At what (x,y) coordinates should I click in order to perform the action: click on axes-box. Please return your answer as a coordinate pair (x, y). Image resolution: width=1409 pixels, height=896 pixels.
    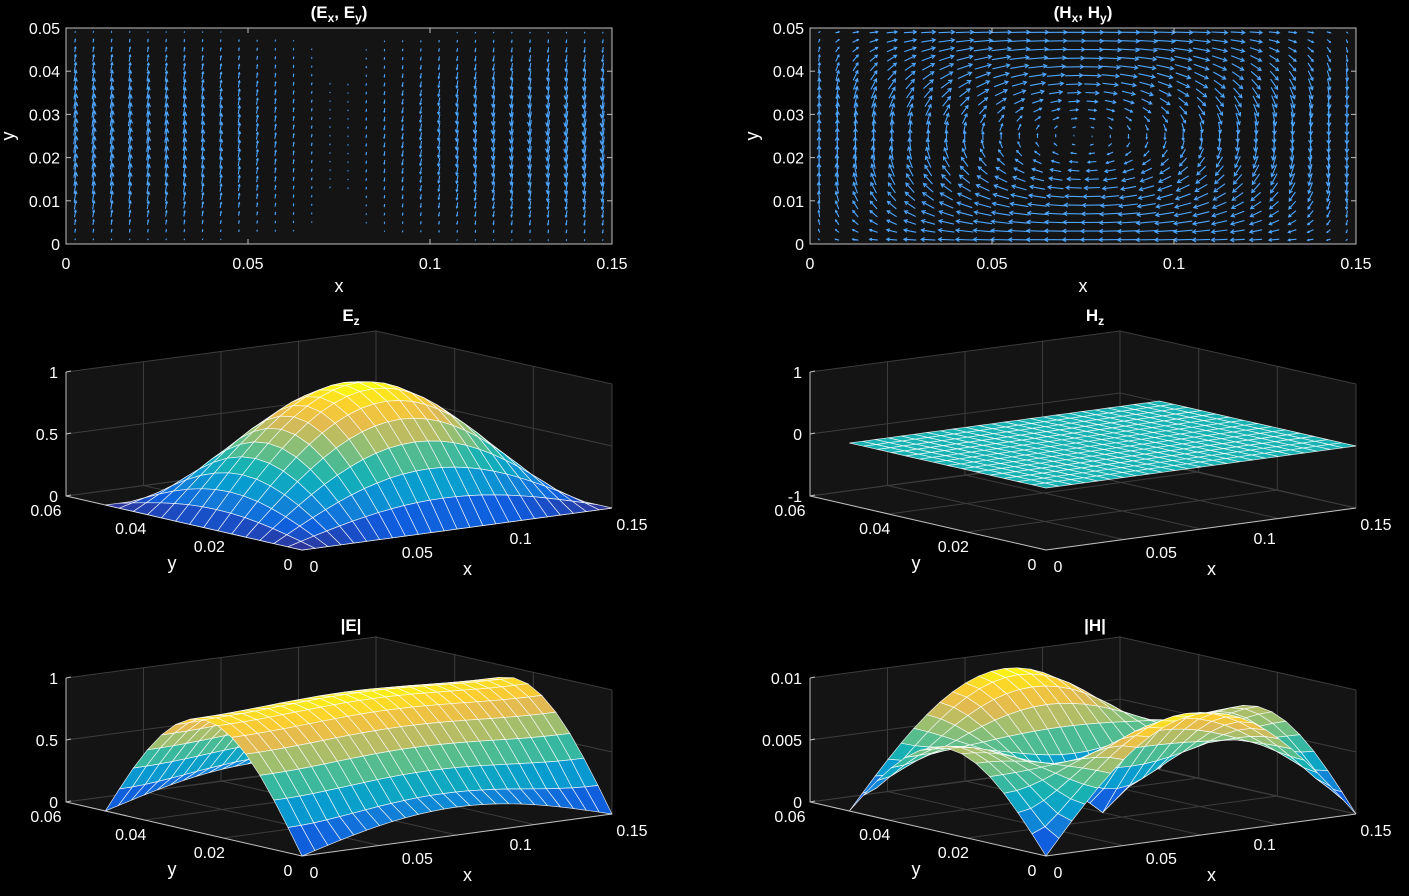
    Looking at the image, I should click on (339, 136).